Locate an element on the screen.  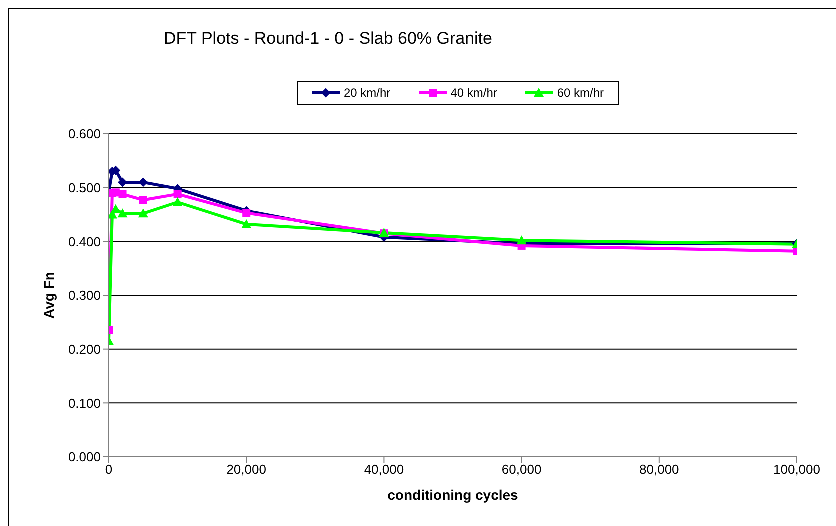
y-tick-label: 0.500 is located at coordinates (84, 188).